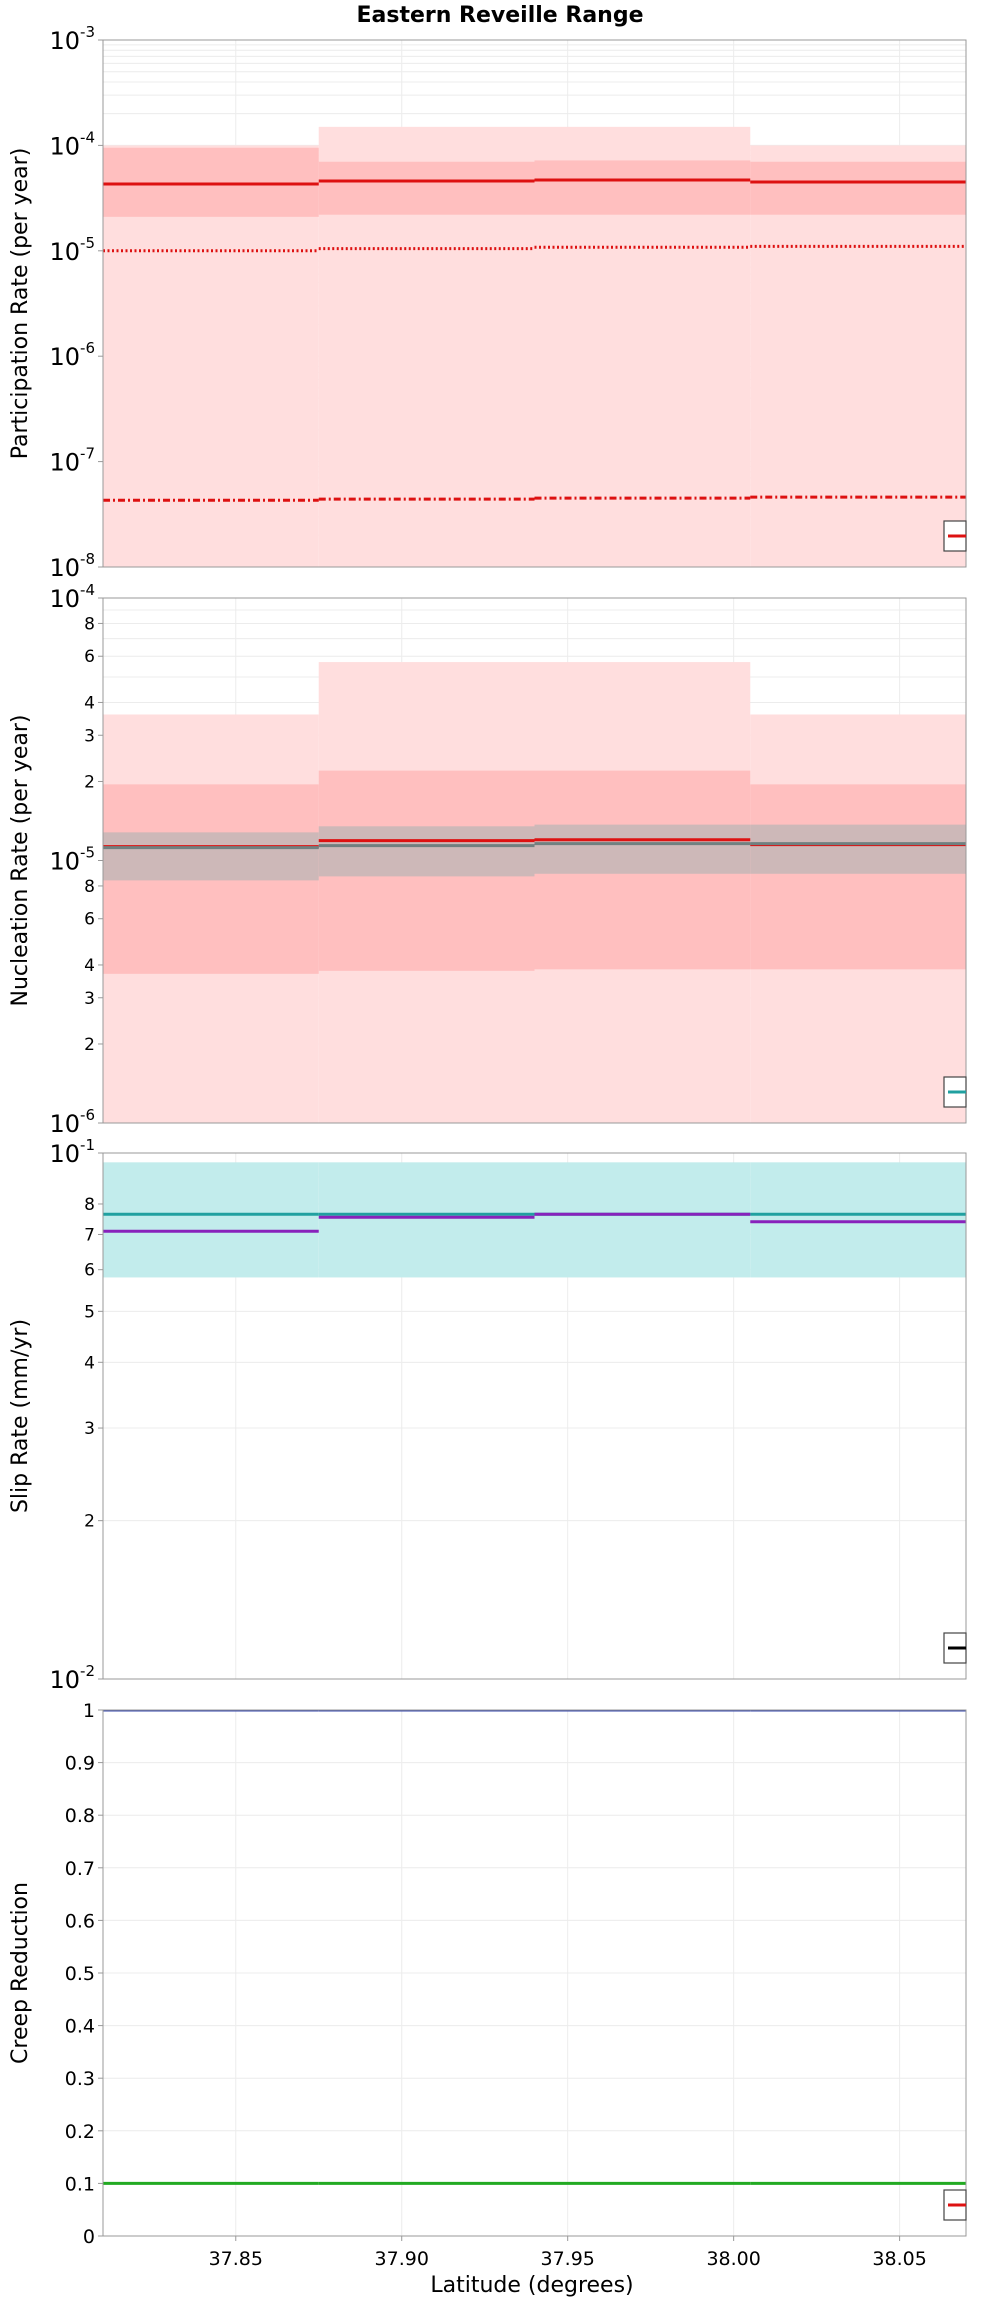 The width and height of the screenshot is (1000, 2300). What do you see at coordinates (733, 2259) in the screenshot?
I see `x-tick-label: 38.00` at bounding box center [733, 2259].